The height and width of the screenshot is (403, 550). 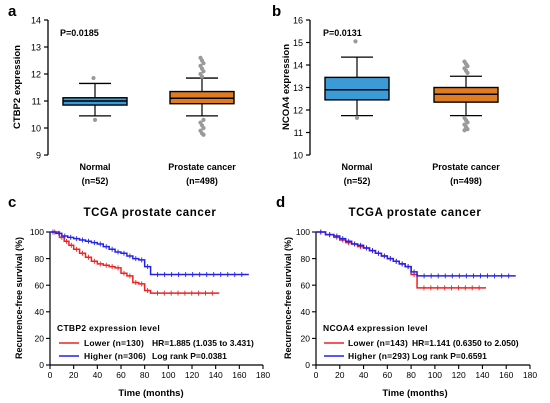 I want to click on panel-letter-a: a, so click(x=12, y=11).